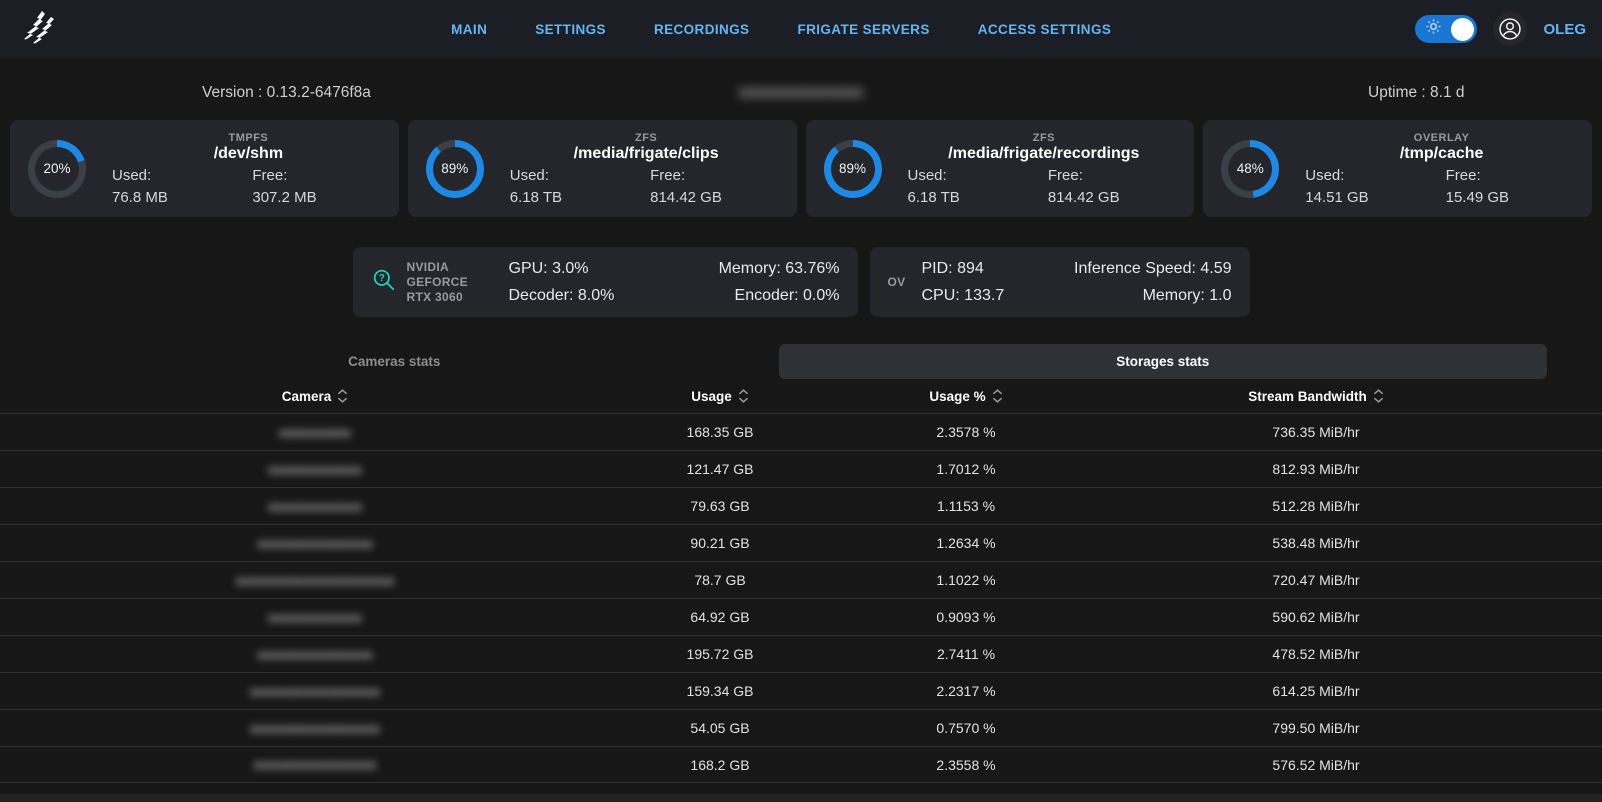 The width and height of the screenshot is (1602, 802). Describe the element at coordinates (1316, 432) in the screenshot. I see `bandwidth-cell: 736.35 MiB/hr` at that location.